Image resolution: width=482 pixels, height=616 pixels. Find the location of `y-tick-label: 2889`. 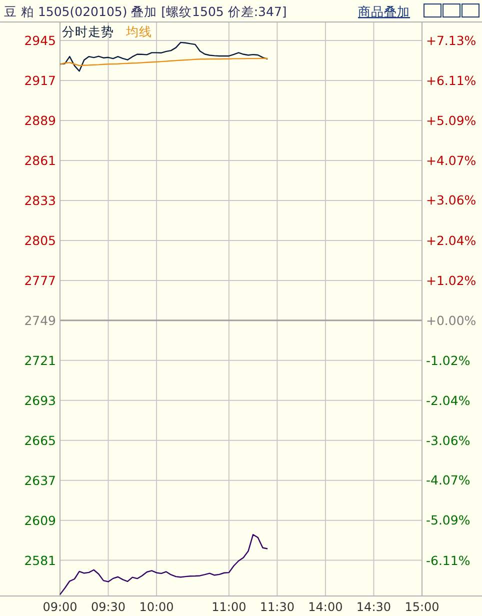

y-tick-label: 2889 is located at coordinates (40, 120).